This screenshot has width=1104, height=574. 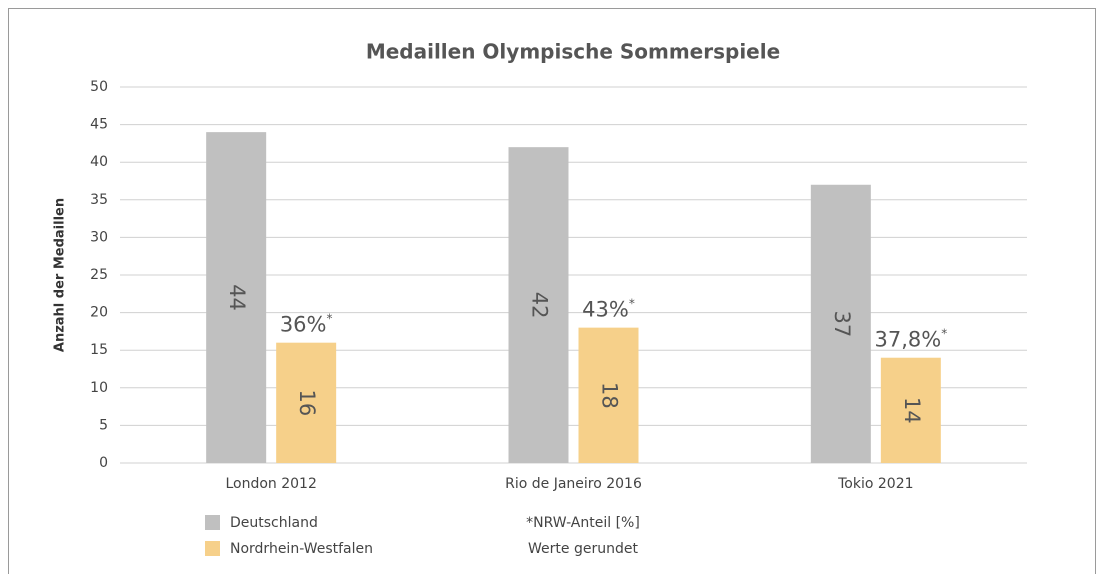 I want to click on data-label: 42, so click(x=540, y=305).